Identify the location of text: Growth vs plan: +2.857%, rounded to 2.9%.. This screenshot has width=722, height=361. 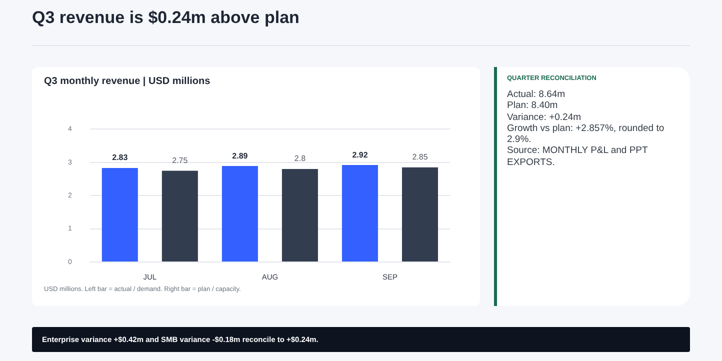
(586, 134).